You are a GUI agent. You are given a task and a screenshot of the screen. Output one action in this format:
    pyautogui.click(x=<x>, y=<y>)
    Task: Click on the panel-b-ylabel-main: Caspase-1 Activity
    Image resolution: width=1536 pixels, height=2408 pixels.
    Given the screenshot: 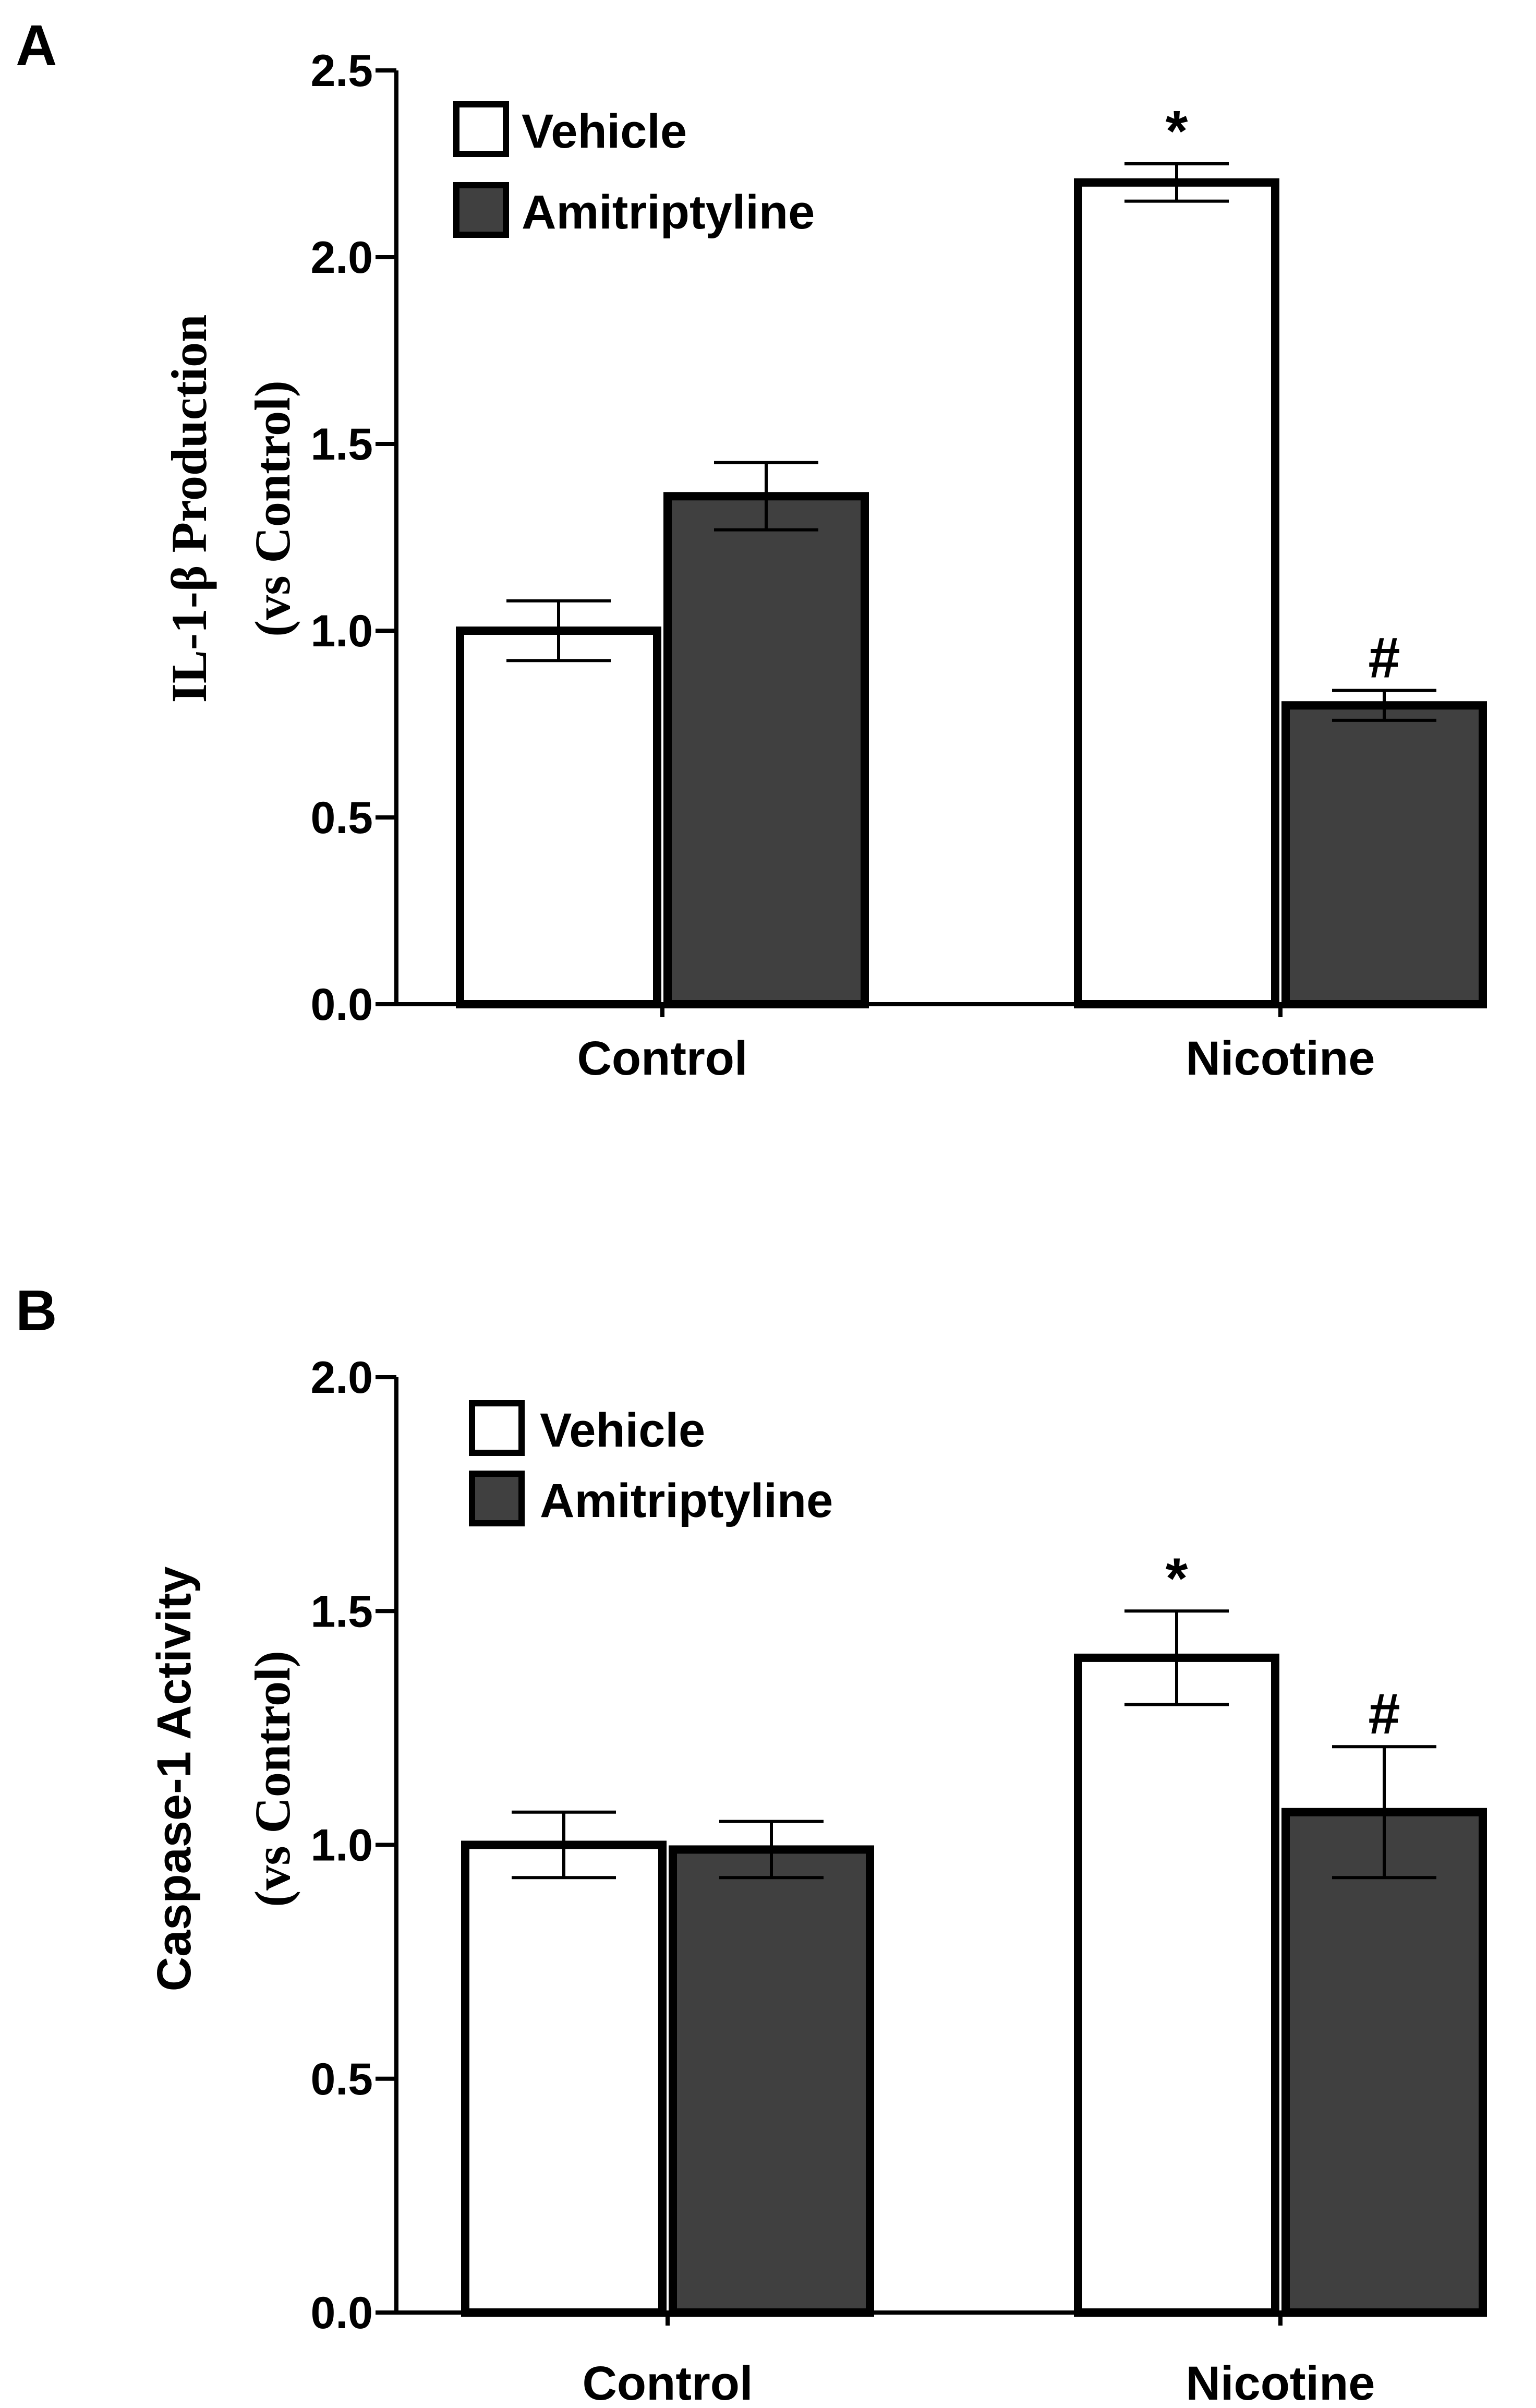 What is the action you would take?
    pyautogui.click(x=174, y=1780)
    